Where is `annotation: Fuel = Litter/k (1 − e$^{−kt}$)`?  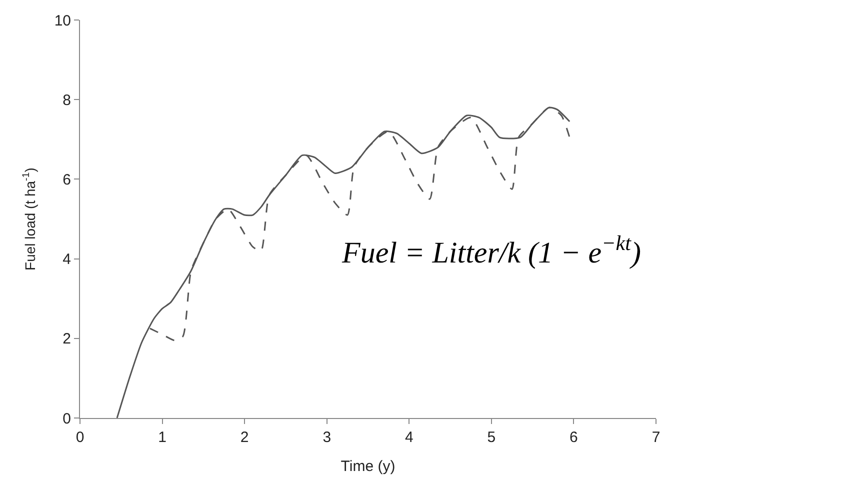
annotation: Fuel = Litter/k (1 − e$^{−kt}$) is located at coordinates (491, 250).